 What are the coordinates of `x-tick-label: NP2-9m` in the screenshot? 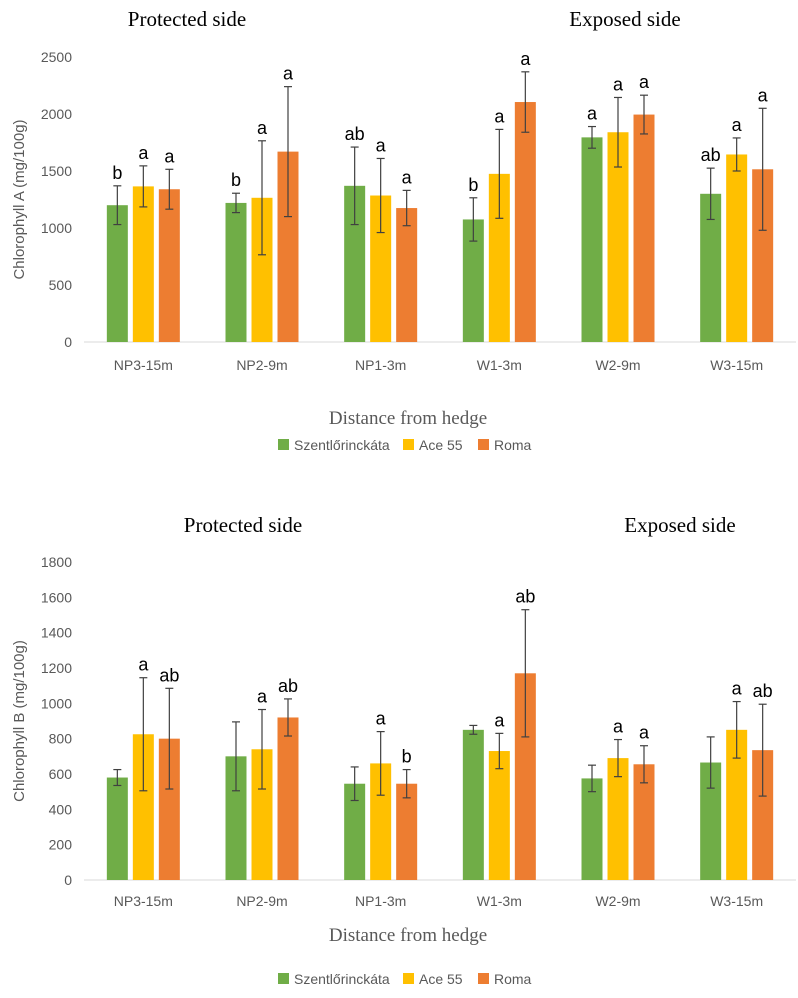 It's located at (261, 365).